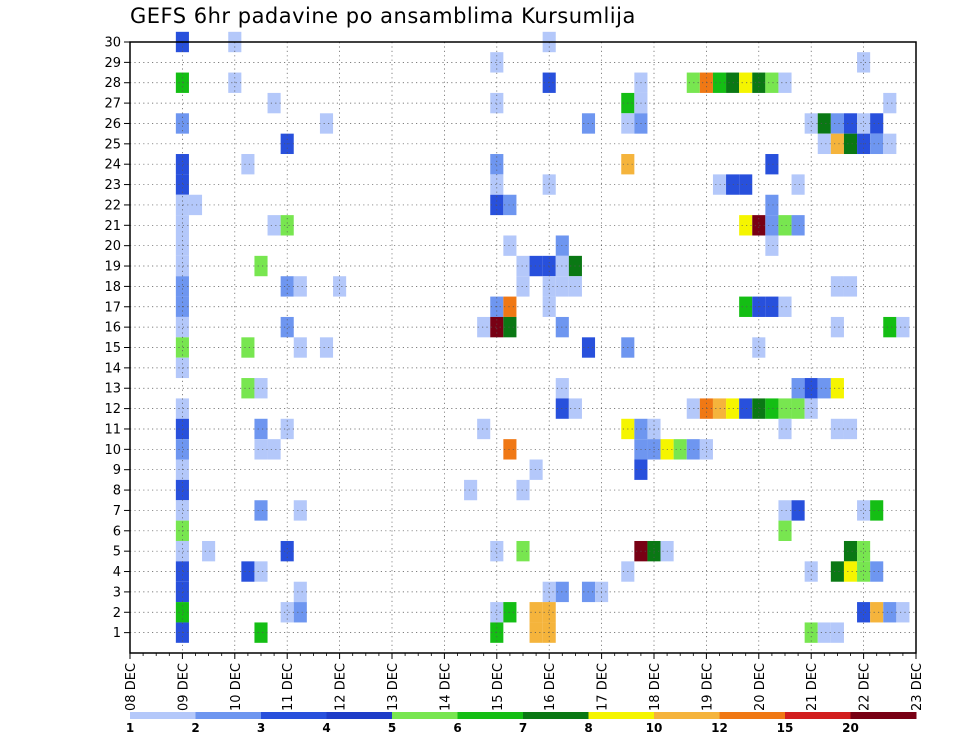  What do you see at coordinates (117, 633) in the screenshot?
I see `y-tick-label: 1` at bounding box center [117, 633].